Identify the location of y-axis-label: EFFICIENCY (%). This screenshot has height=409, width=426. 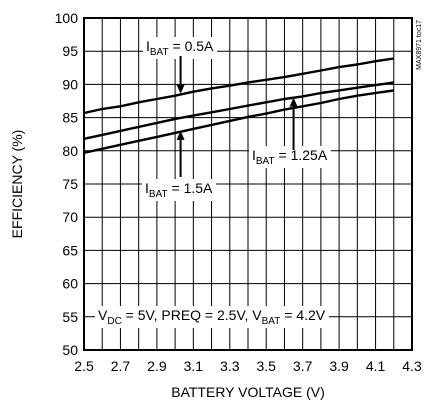
(17, 184).